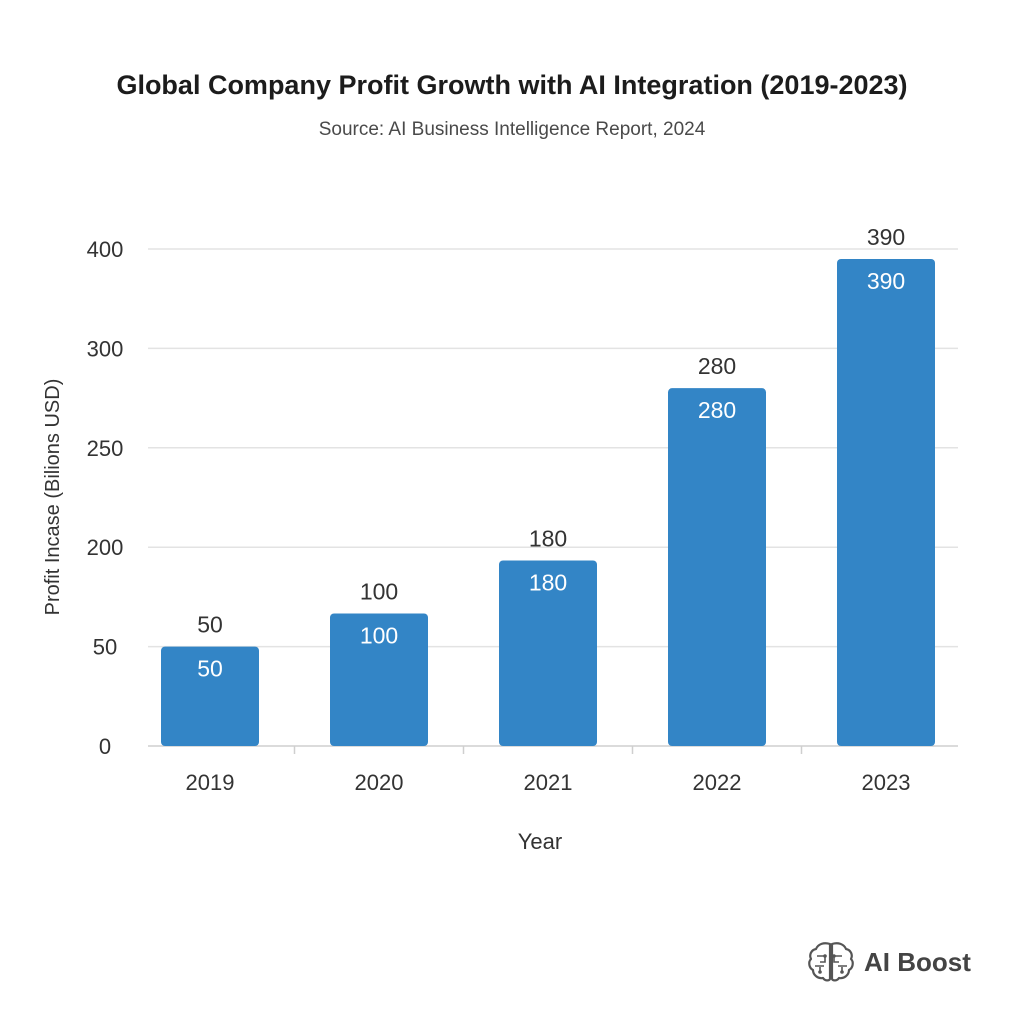 This screenshot has width=1024, height=1024. What do you see at coordinates (548, 582) in the screenshot?
I see `data-label-inside: 180` at bounding box center [548, 582].